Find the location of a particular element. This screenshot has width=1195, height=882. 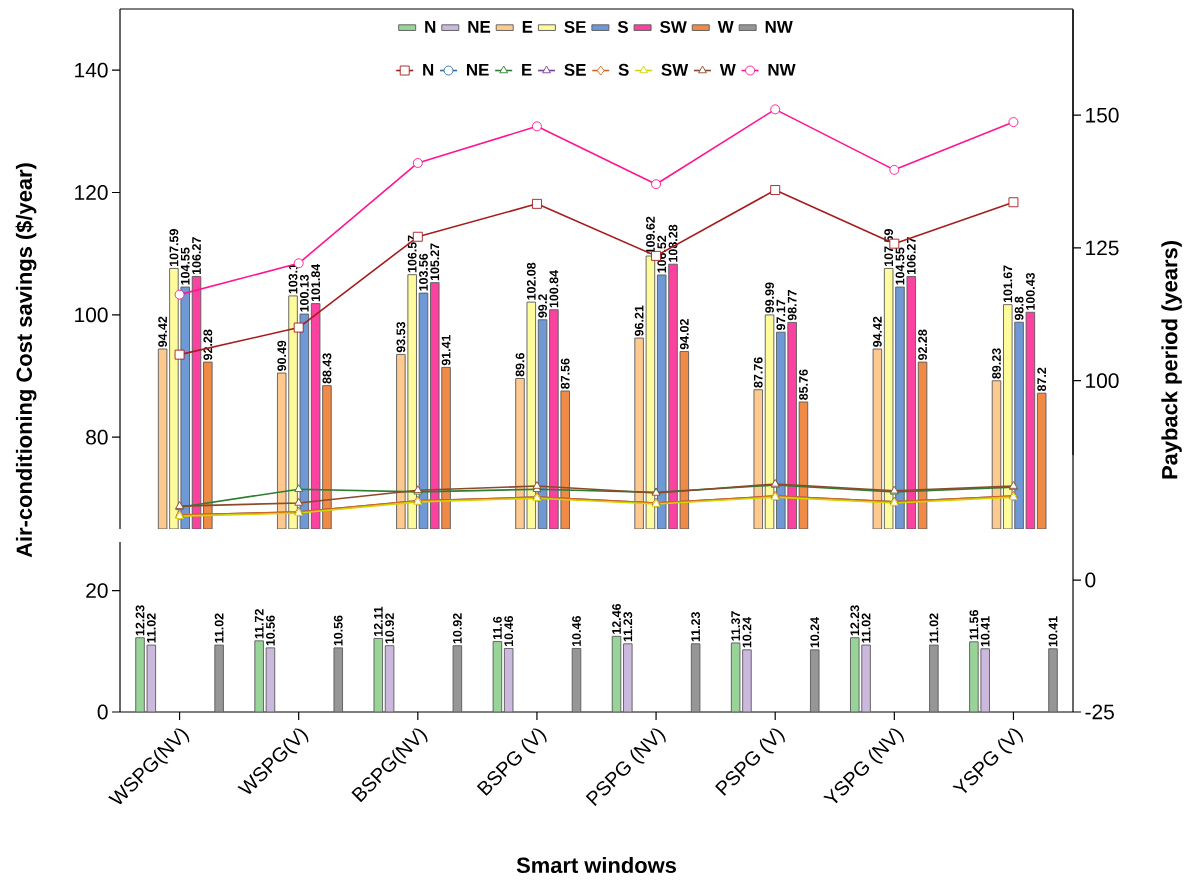

data-label: 89.6 is located at coordinates (520, 365).